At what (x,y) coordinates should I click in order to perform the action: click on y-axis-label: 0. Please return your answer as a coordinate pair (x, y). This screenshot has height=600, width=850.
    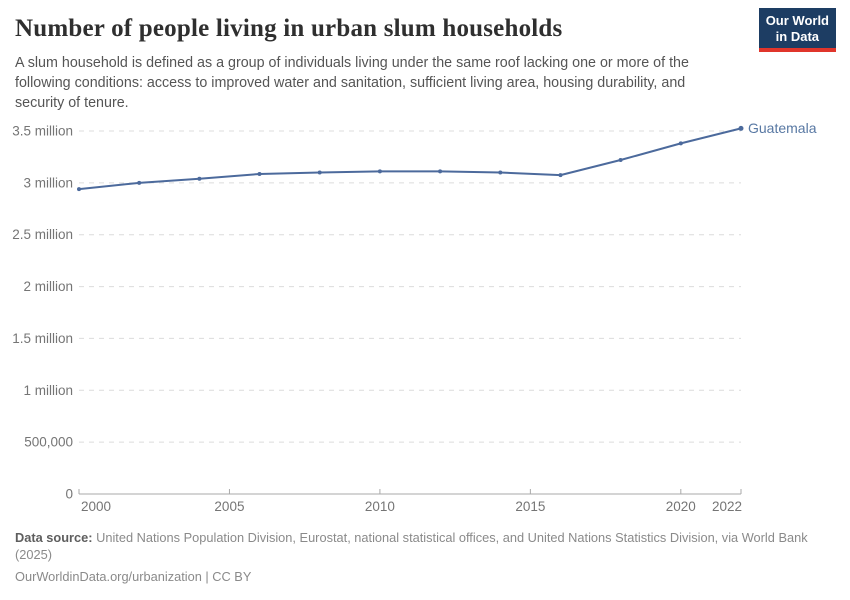
    Looking at the image, I should click on (69, 494).